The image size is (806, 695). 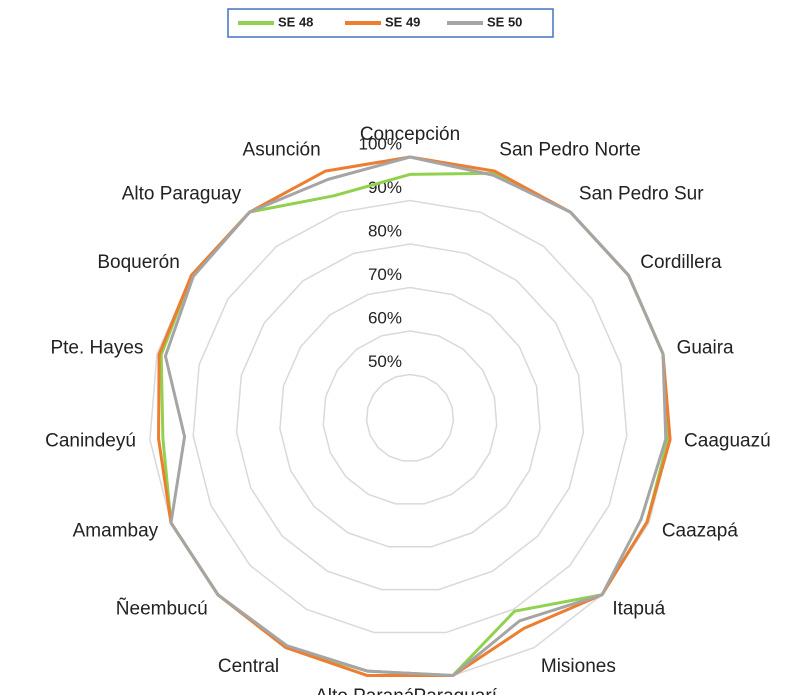 What do you see at coordinates (380, 143) in the screenshot?
I see `tick-label: 100%` at bounding box center [380, 143].